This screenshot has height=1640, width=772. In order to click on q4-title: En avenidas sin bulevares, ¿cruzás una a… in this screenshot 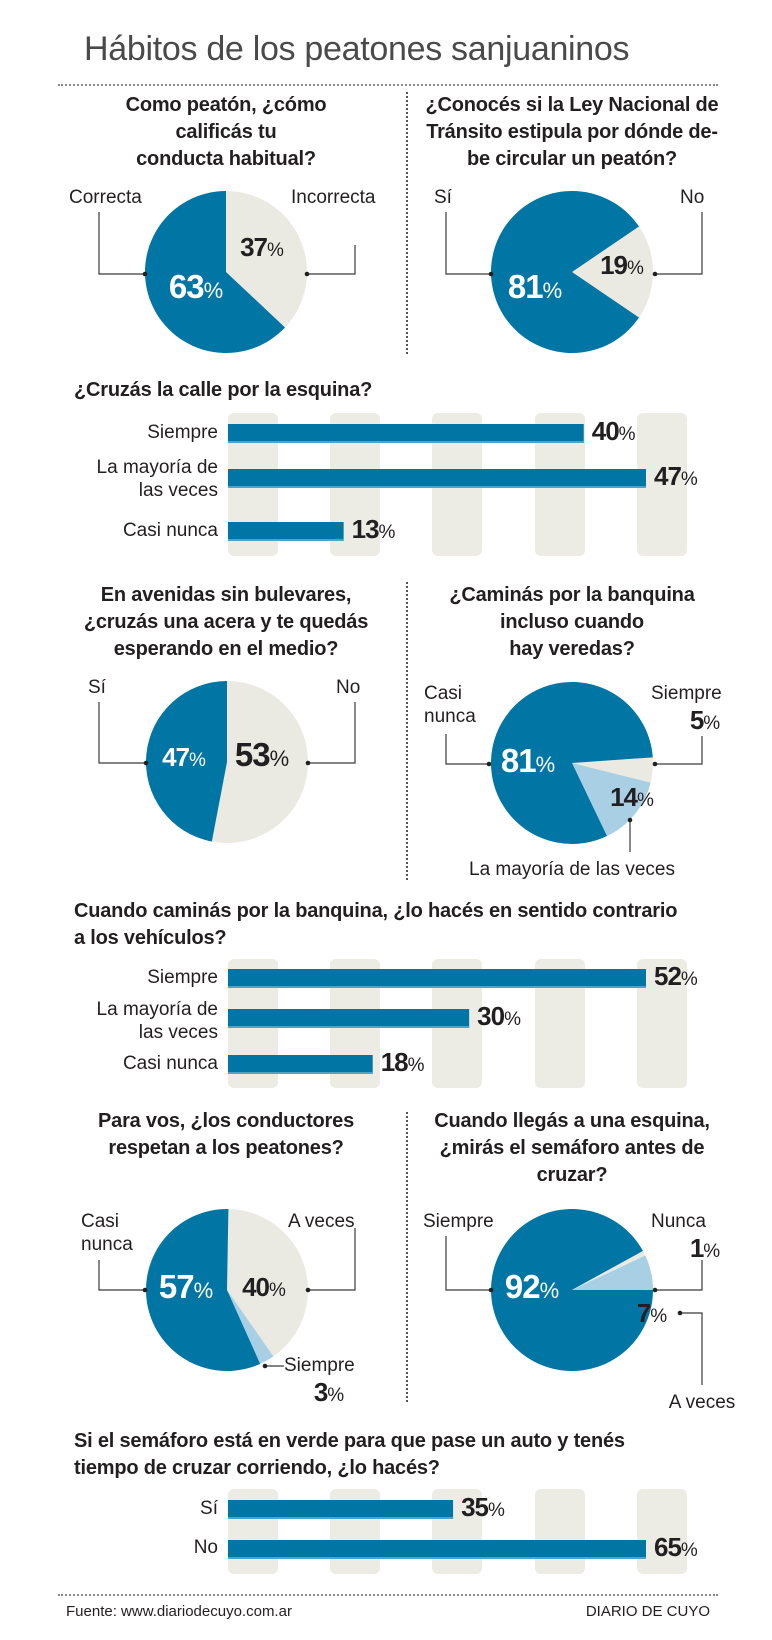, I will do `click(226, 622)`.